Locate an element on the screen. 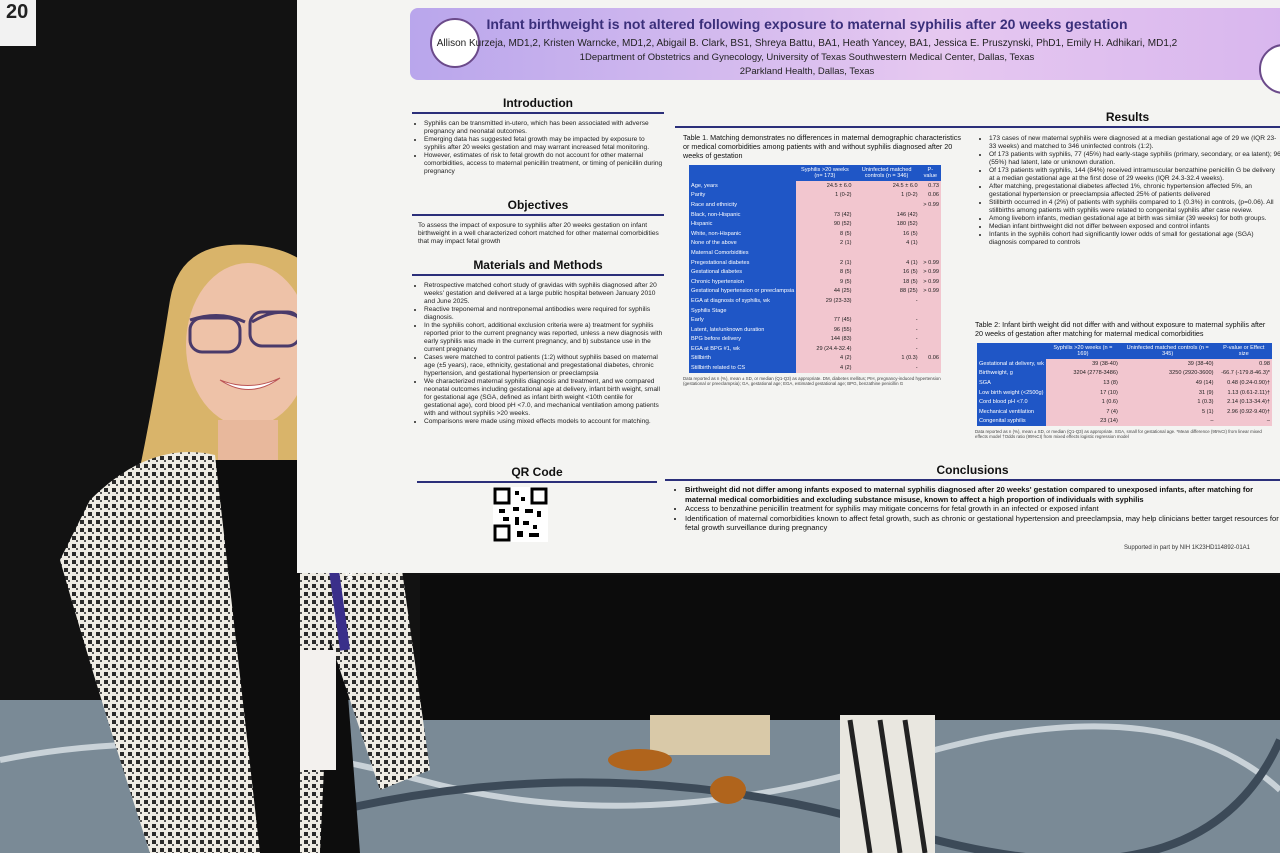  table-cell: 18 (5) is located at coordinates (886, 281).